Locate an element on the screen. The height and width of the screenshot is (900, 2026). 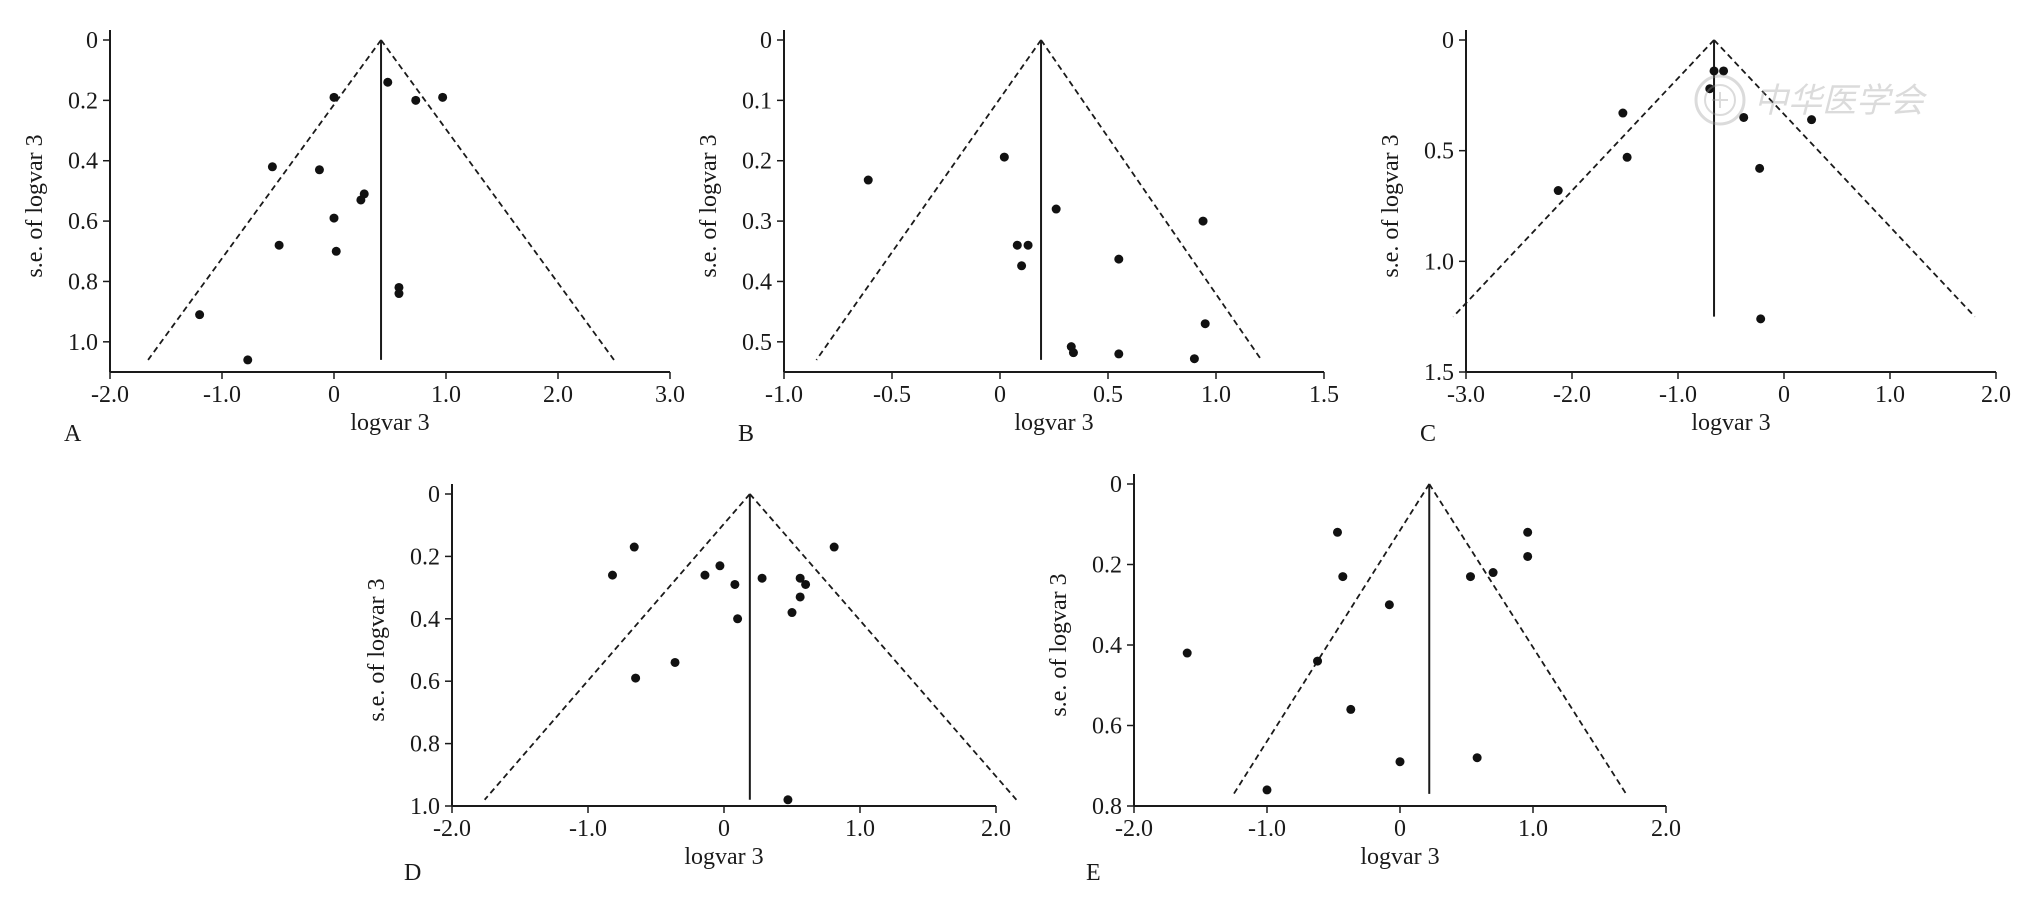
y-axis-title-d: s.e. of logvar 3 is located at coordinates (377, 649).